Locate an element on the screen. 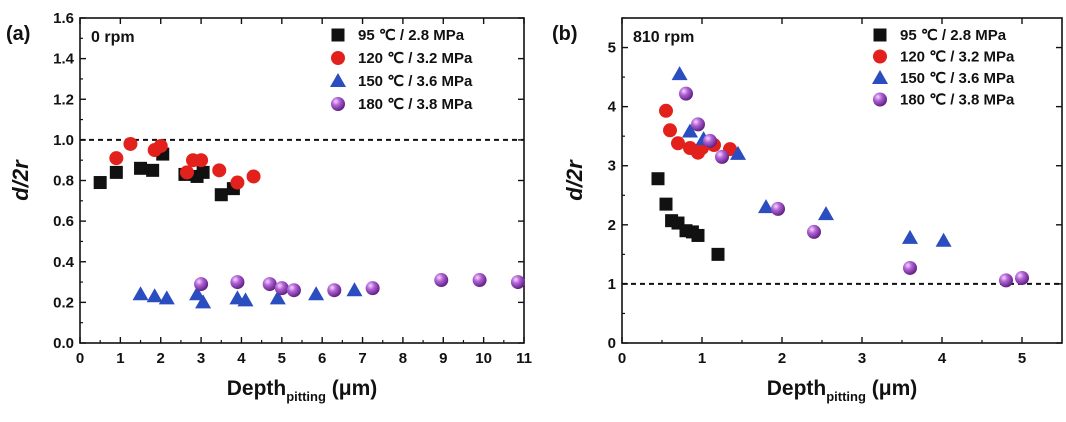 This screenshot has width=1066, height=422. x-tick-label: 7 is located at coordinates (362, 358).